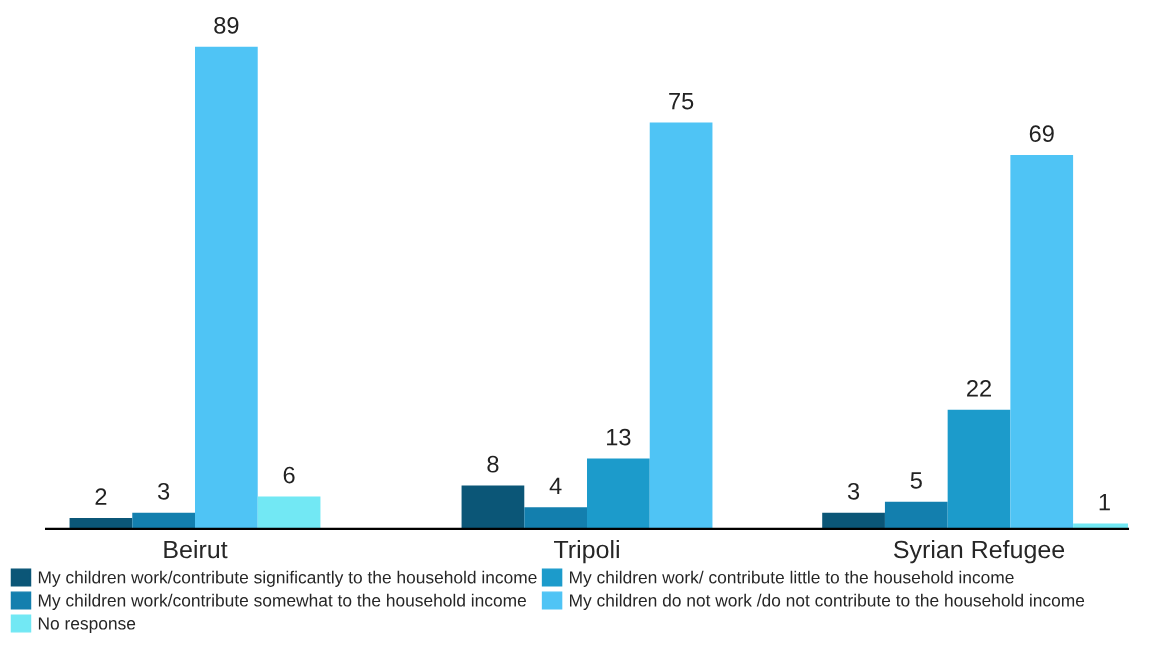 This screenshot has width=1151, height=657. I want to click on data-label: 69, so click(1041, 134).